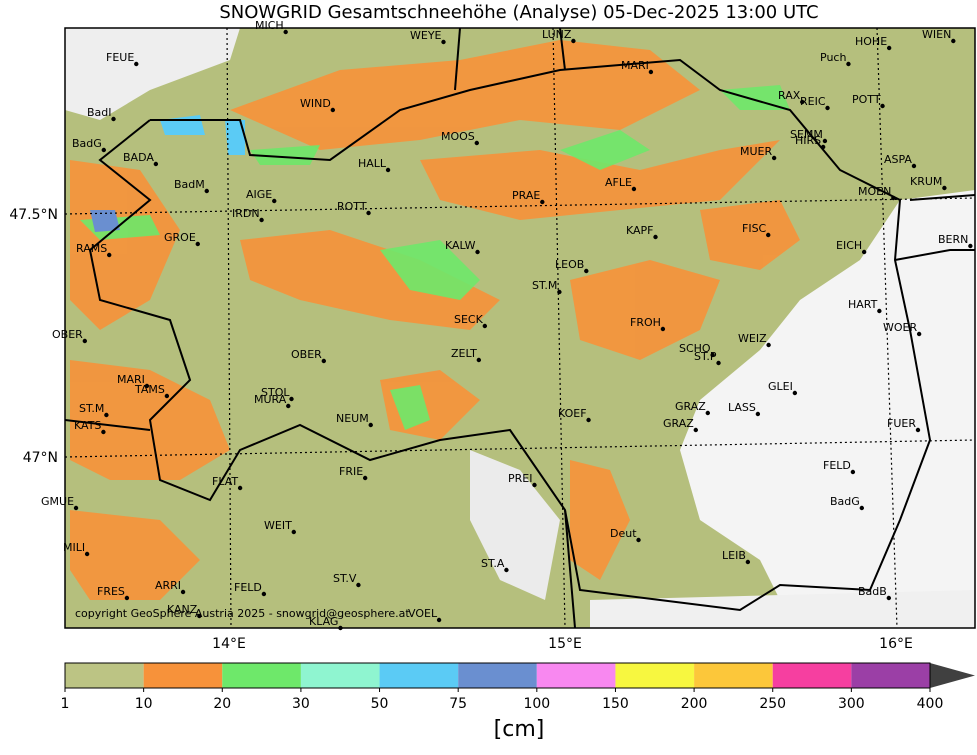 The width and height of the screenshot is (977, 755). What do you see at coordinates (87, 425) in the screenshot?
I see `station-label: KATS` at bounding box center [87, 425].